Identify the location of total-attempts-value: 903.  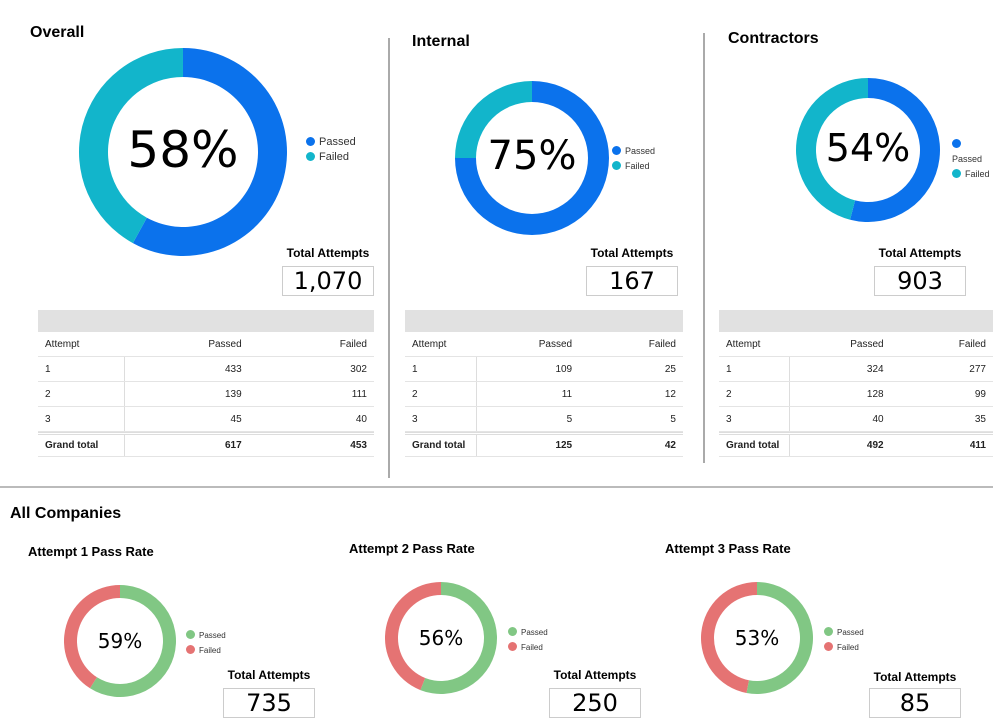
(920, 281).